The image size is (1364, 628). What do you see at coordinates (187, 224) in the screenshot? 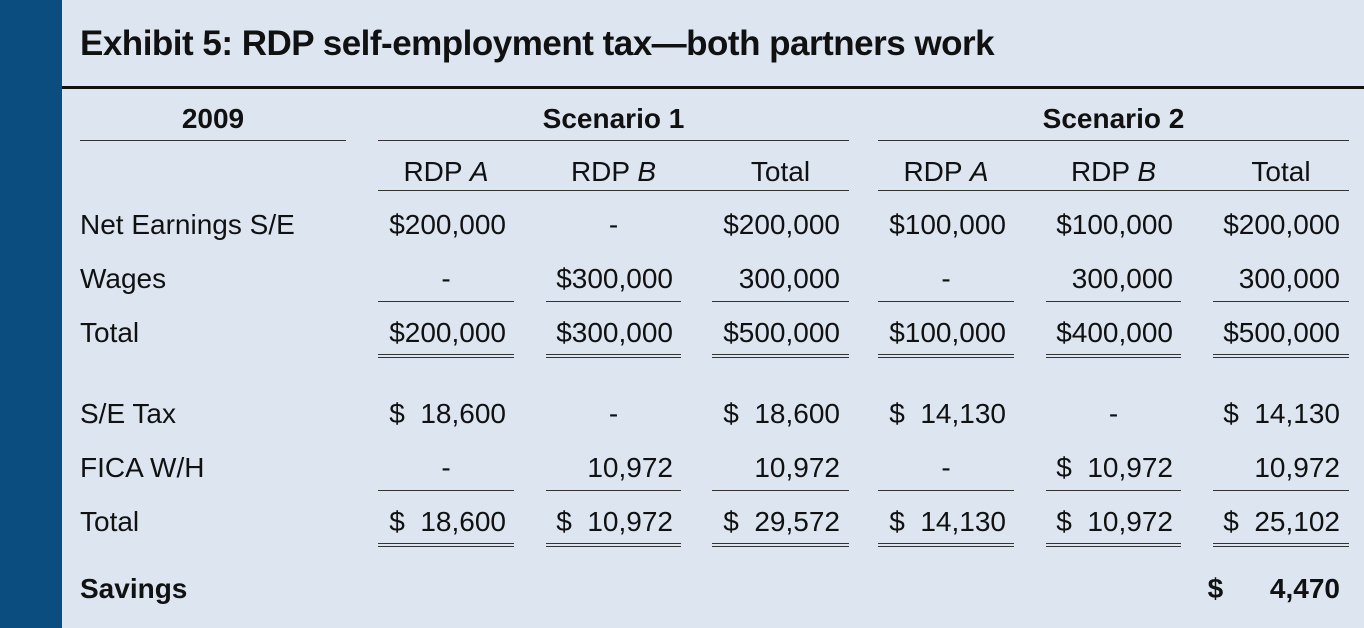
I see `row-label: Net Earnings S/E` at bounding box center [187, 224].